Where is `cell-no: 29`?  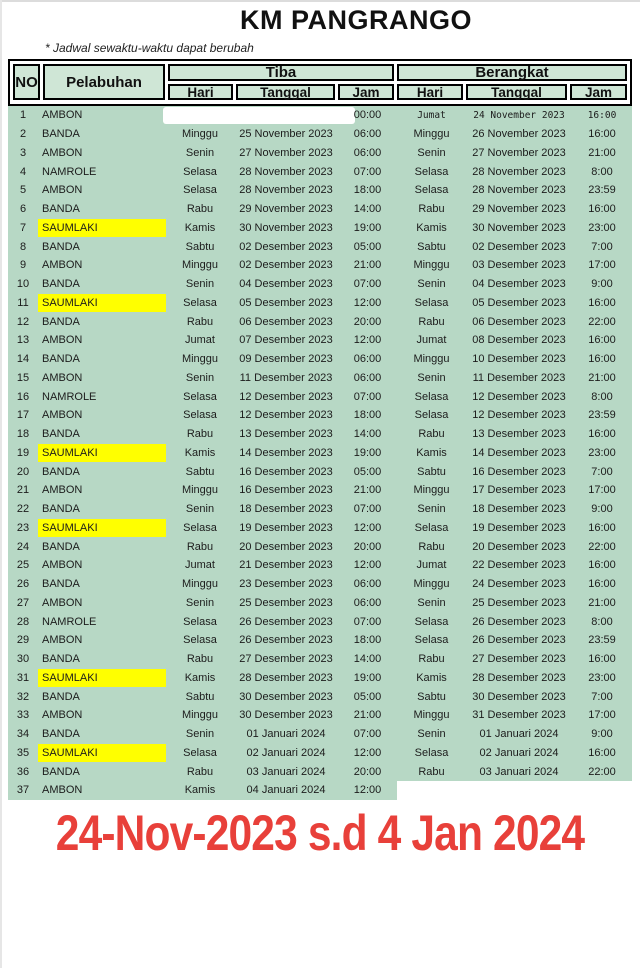
cell-no: 29 is located at coordinates (23, 640).